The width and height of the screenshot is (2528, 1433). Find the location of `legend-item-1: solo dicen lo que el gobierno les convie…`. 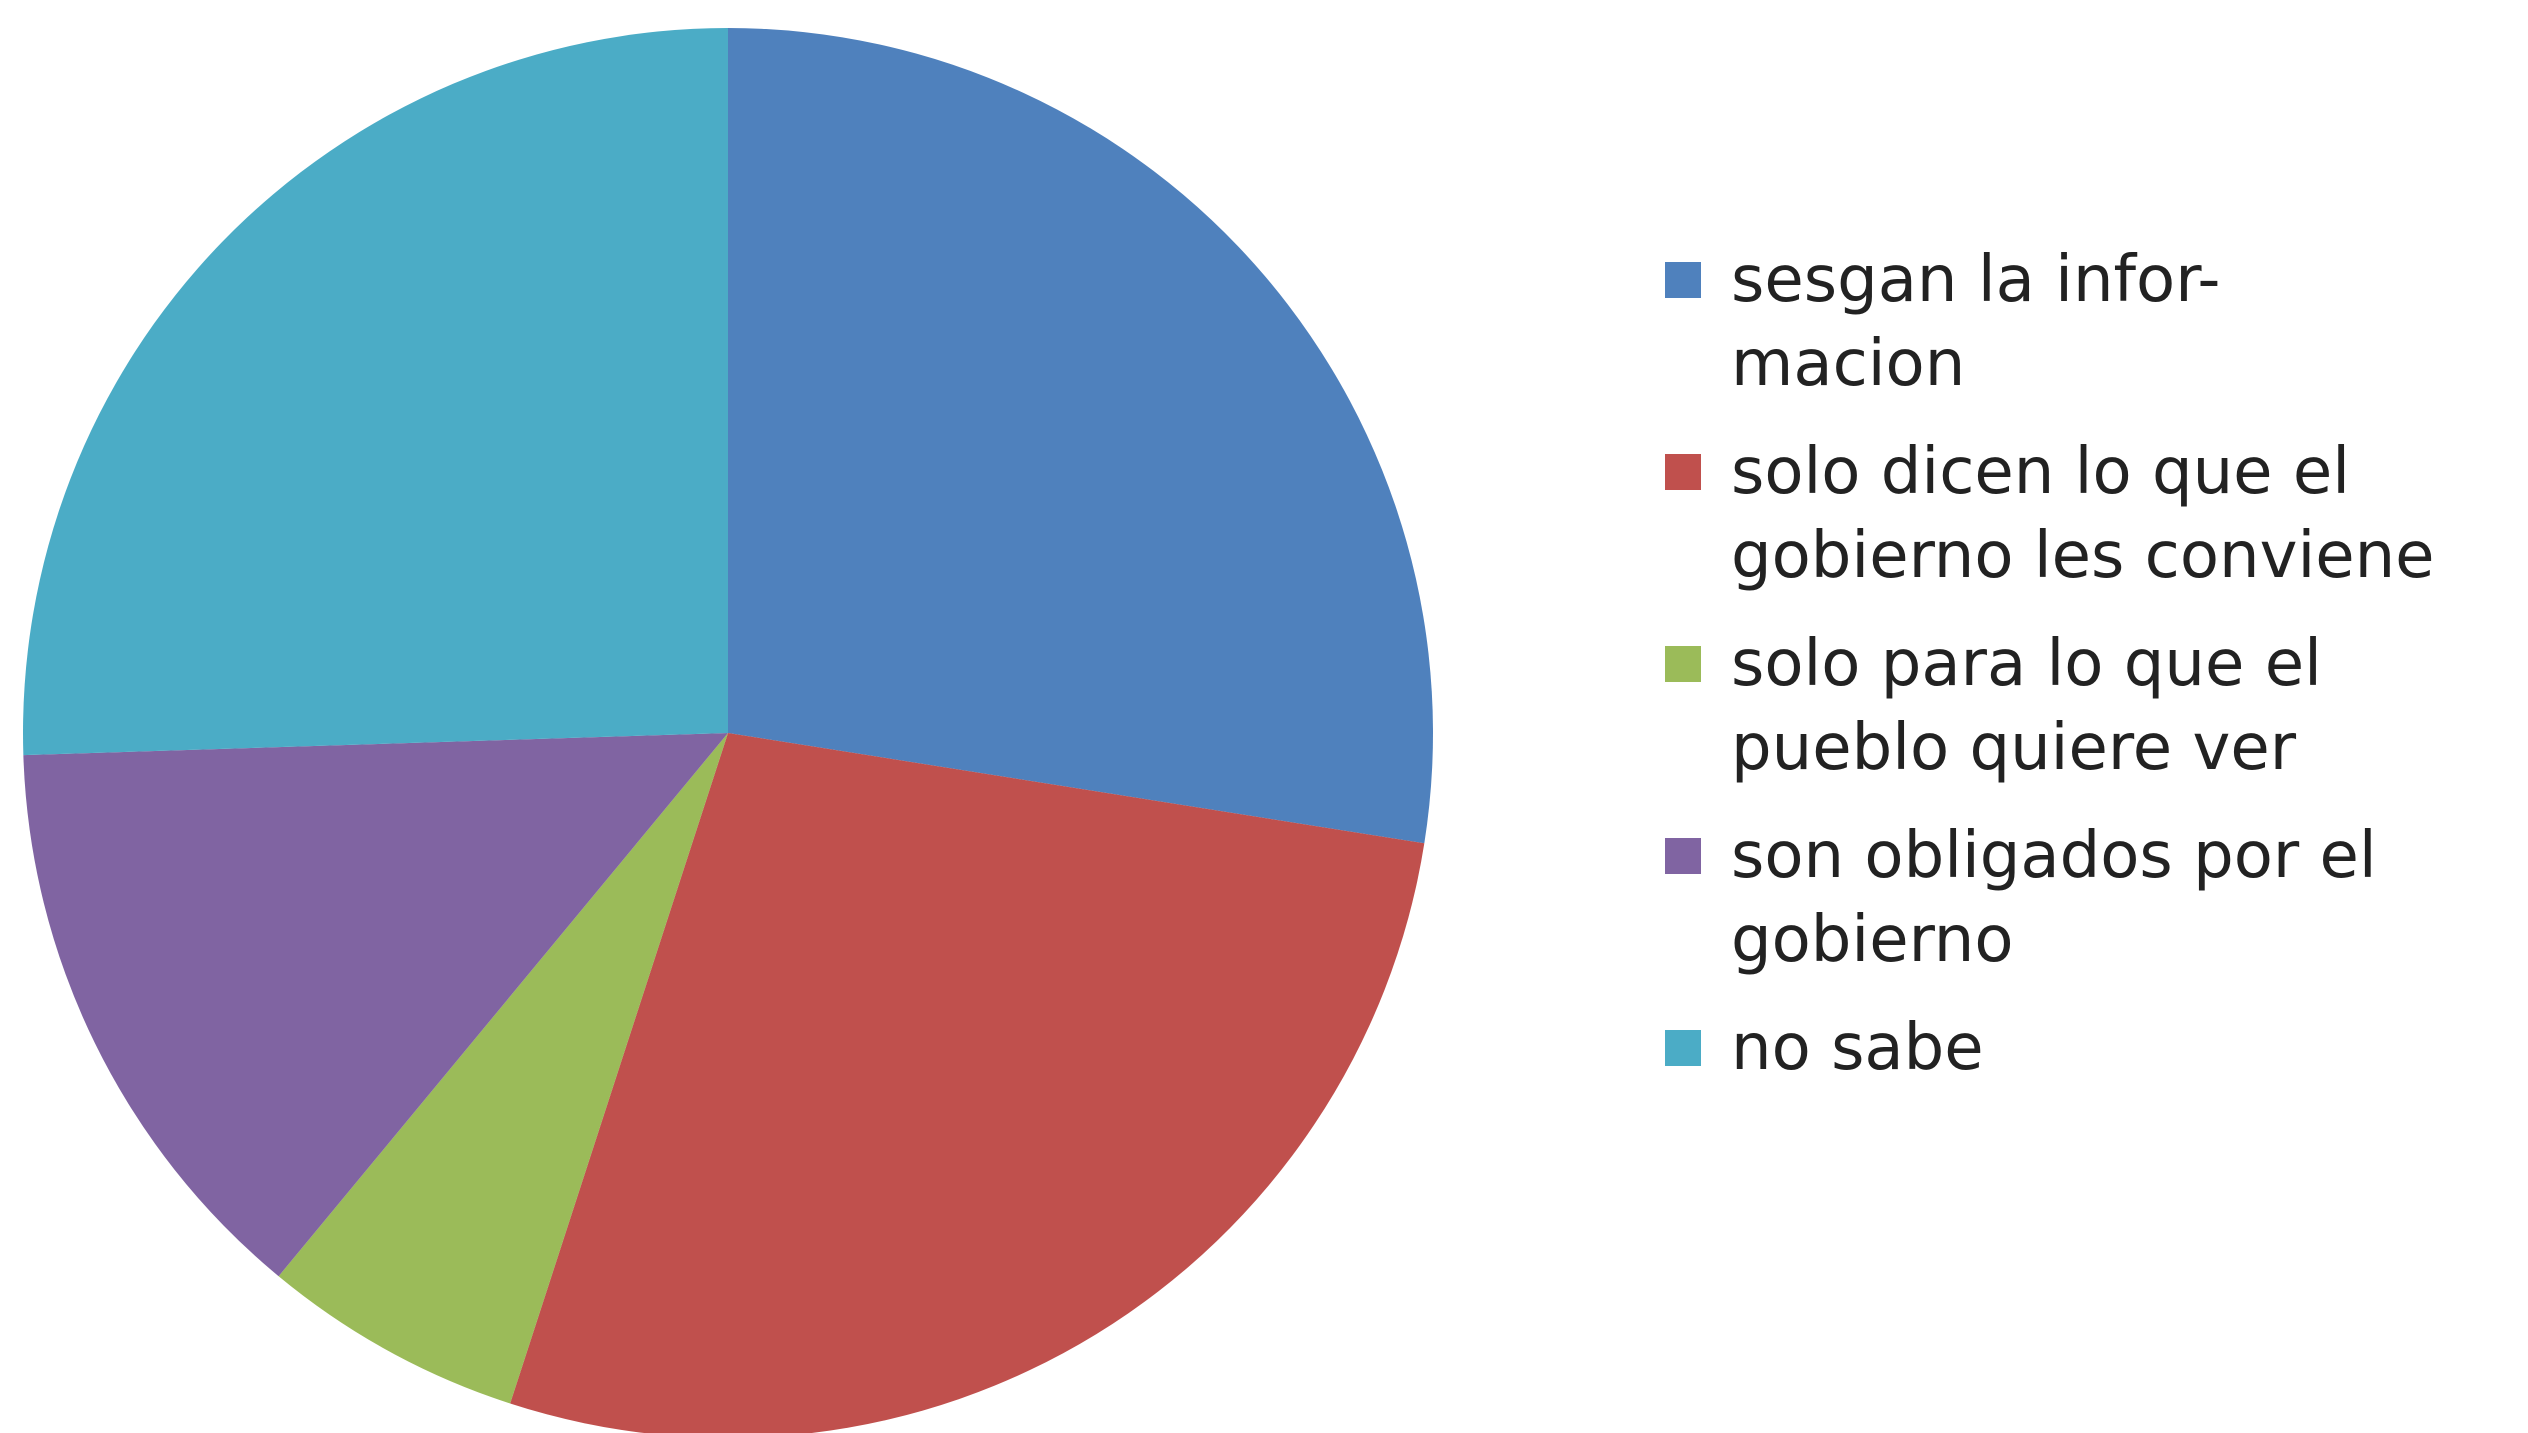

legend-item-1: solo dicen lo que el gobierno les convie… is located at coordinates (2095, 514).